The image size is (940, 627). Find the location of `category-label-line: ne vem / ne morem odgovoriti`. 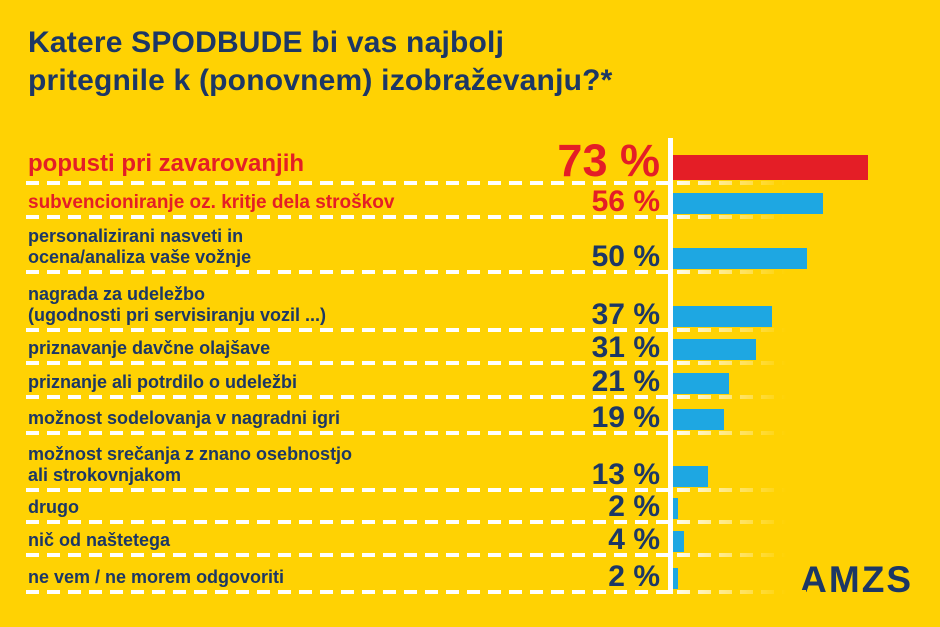

category-label-line: ne vem / ne morem odgovoriti is located at coordinates (156, 577).